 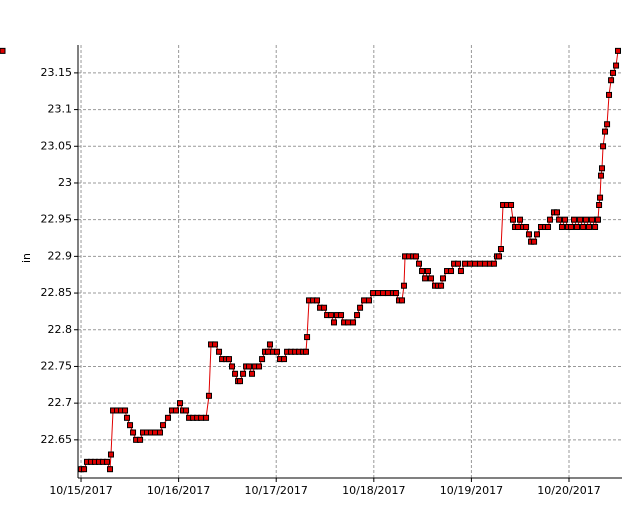 What do you see at coordinates (60, 402) in the screenshot?
I see `y-tick-label: 22.7` at bounding box center [60, 402].